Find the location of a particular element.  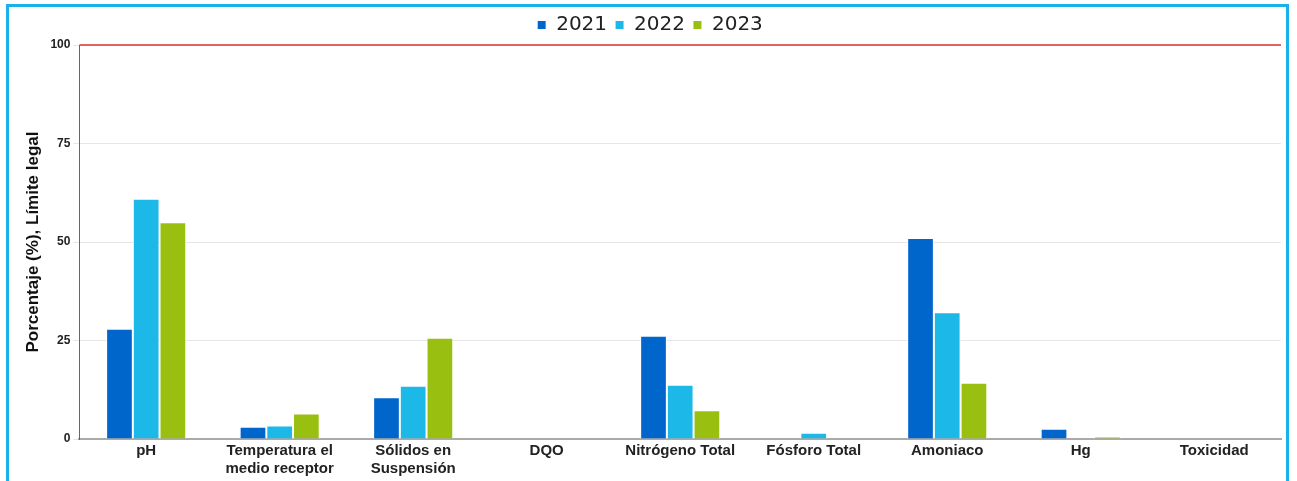

x-tick-label: Sólidos en Suspensión is located at coordinates (413, 459).